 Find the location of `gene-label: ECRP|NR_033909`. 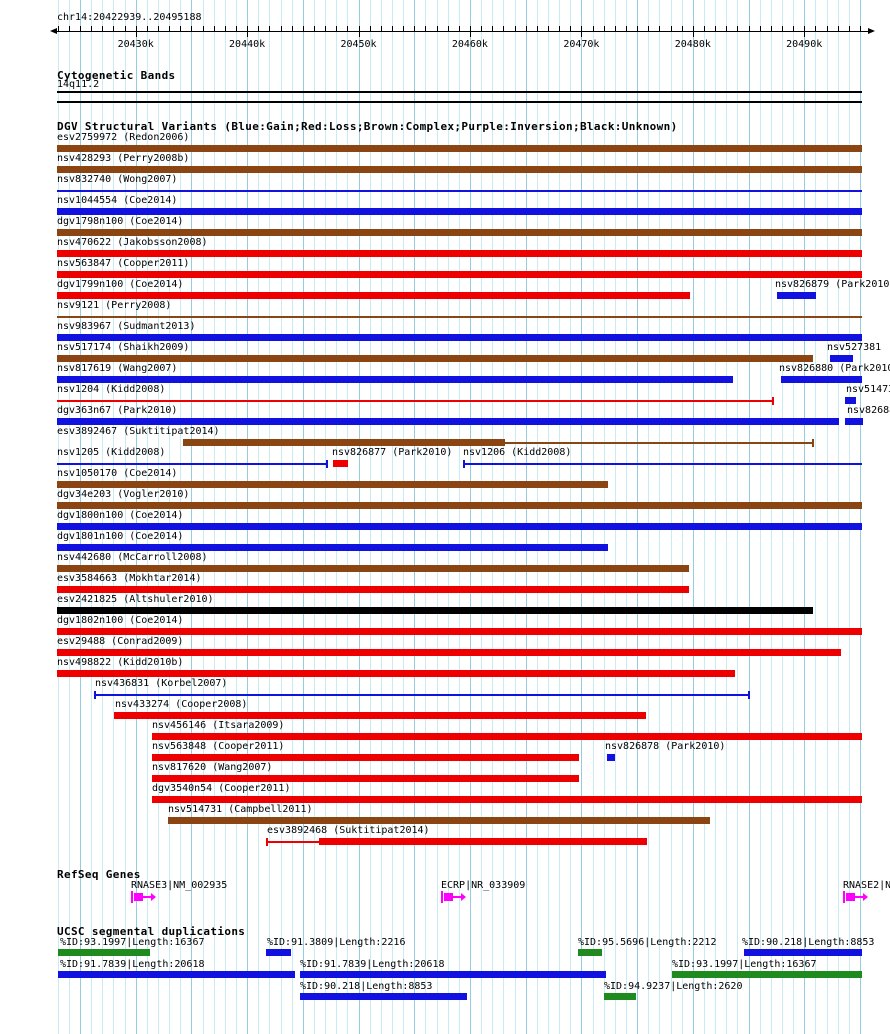

gene-label: ECRP|NR_033909 is located at coordinates (483, 885).